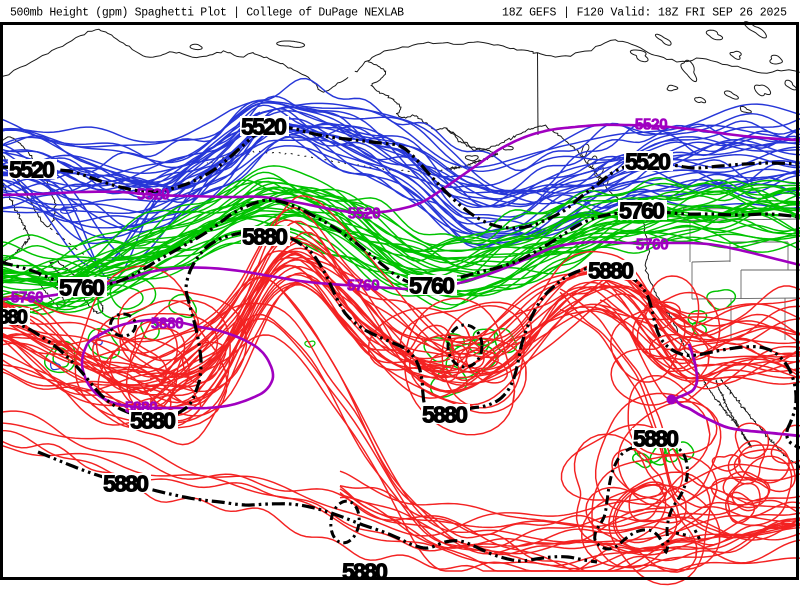 The width and height of the screenshot is (800, 600). Describe the element at coordinates (14, 318) in the screenshot. I see `svg-text: 880` at that location.